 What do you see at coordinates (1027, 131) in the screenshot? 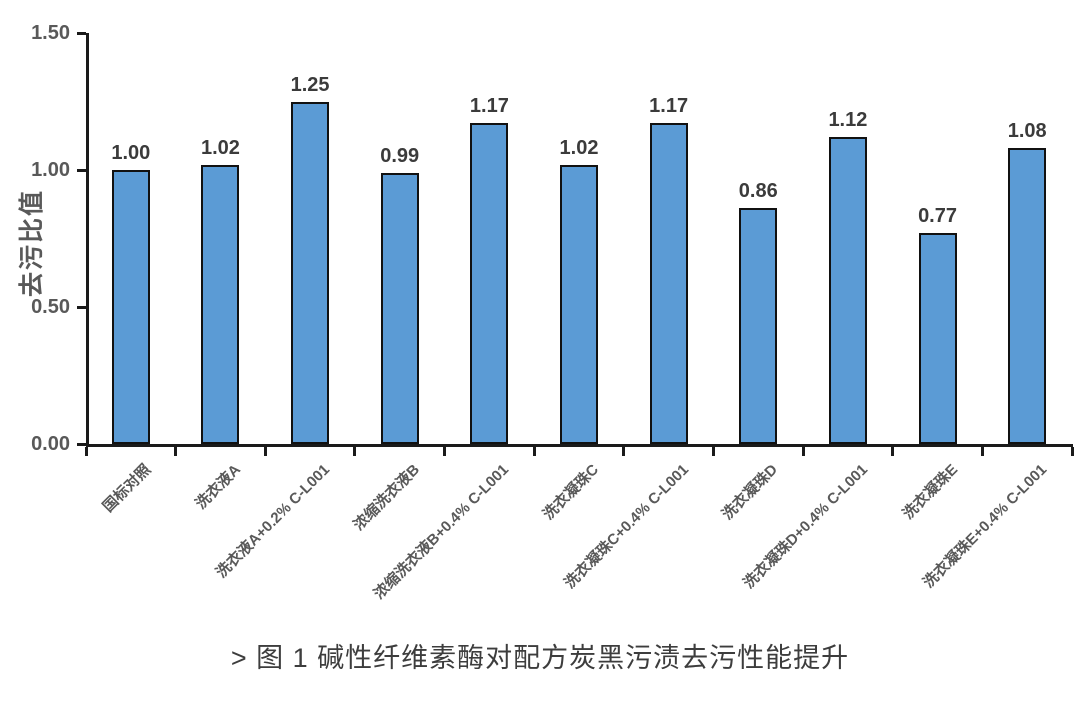
I see `bar-value-label: 1.08` at bounding box center [1027, 131].